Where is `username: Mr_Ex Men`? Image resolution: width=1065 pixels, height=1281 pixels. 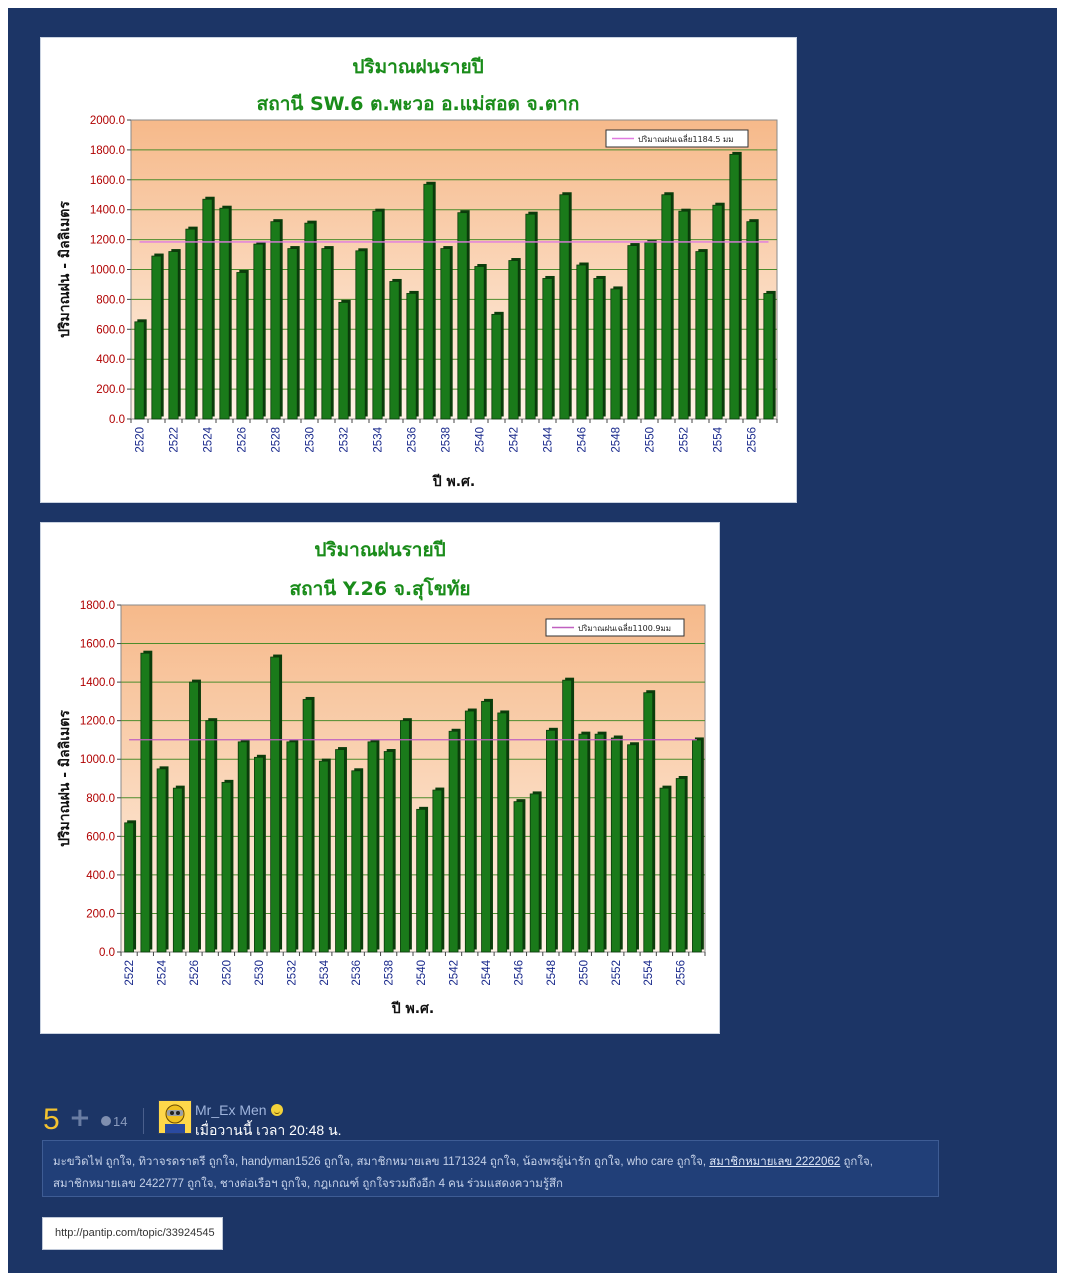
username: Mr_Ex Men is located at coordinates (231, 1110).